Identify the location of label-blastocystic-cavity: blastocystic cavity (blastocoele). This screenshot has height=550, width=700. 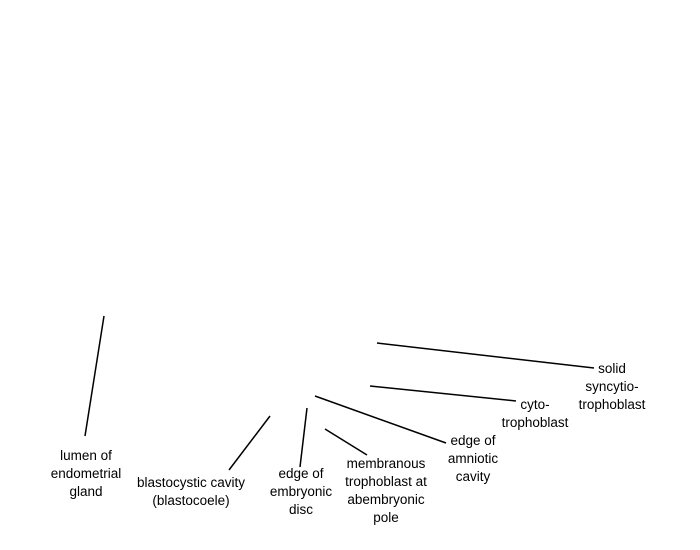
(191, 492).